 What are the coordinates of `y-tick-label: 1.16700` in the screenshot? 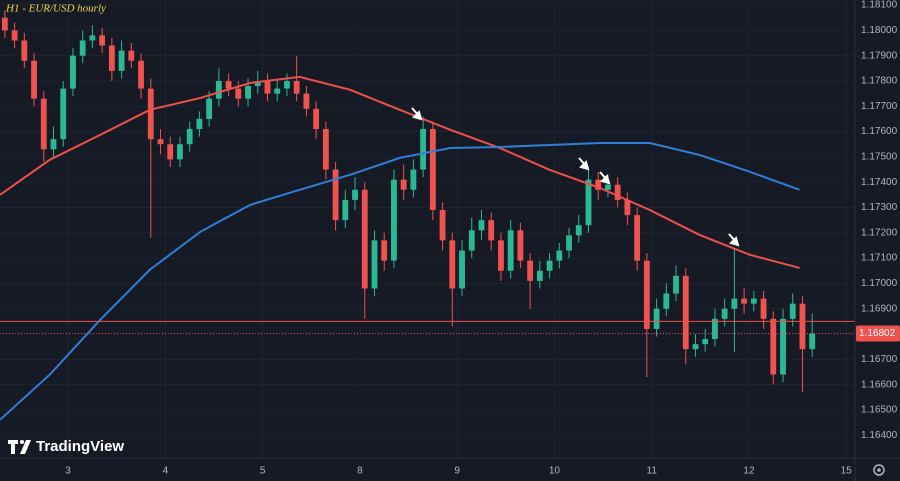 It's located at (879, 359).